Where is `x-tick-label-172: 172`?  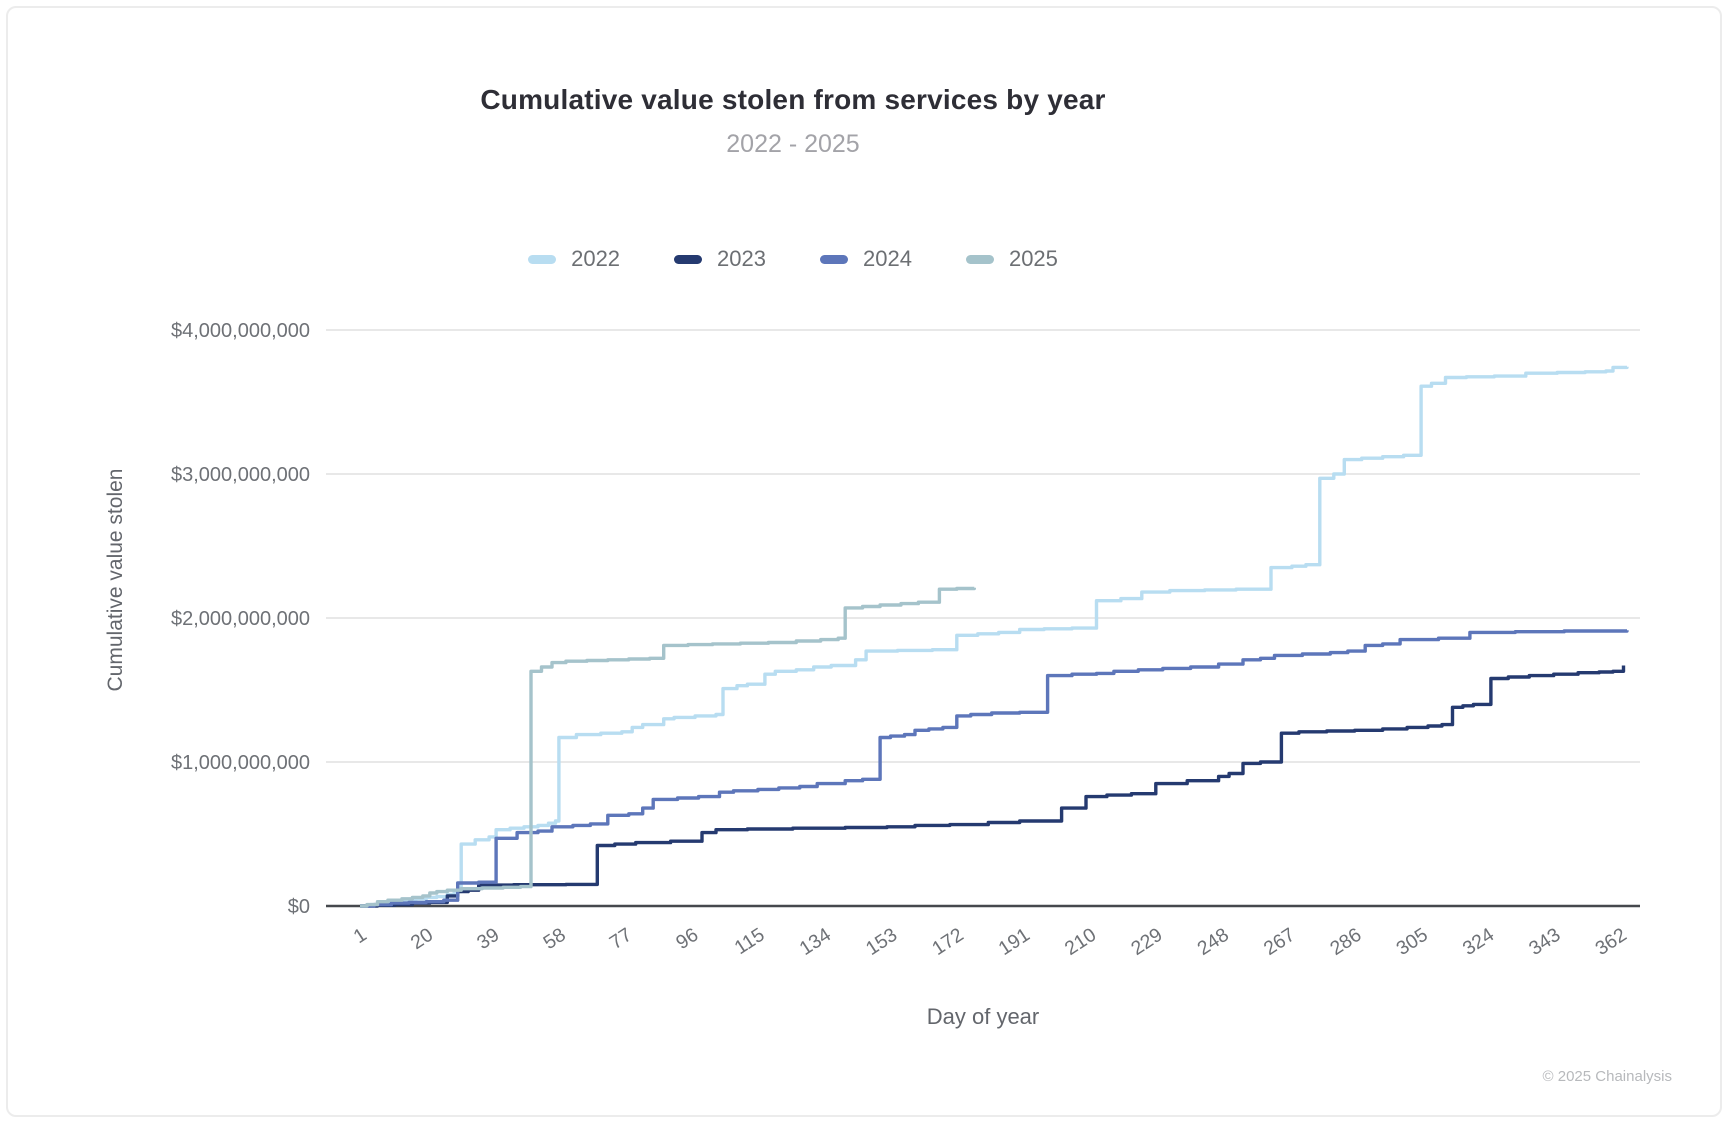 x-tick-label-172: 172 is located at coordinates (947, 942).